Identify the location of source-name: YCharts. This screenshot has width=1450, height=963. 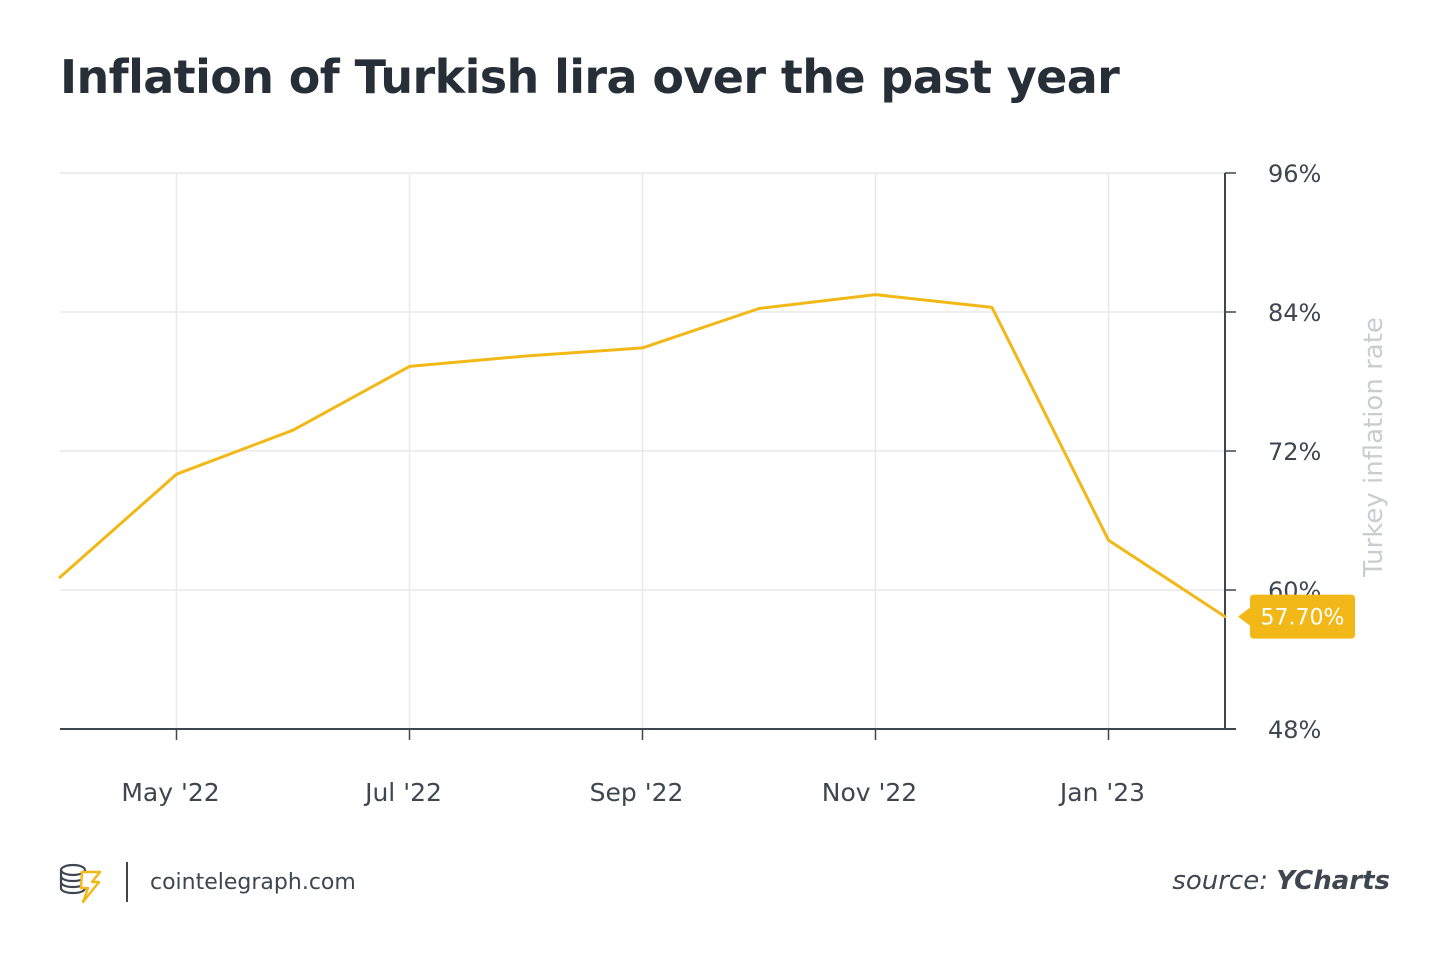
(1333, 881).